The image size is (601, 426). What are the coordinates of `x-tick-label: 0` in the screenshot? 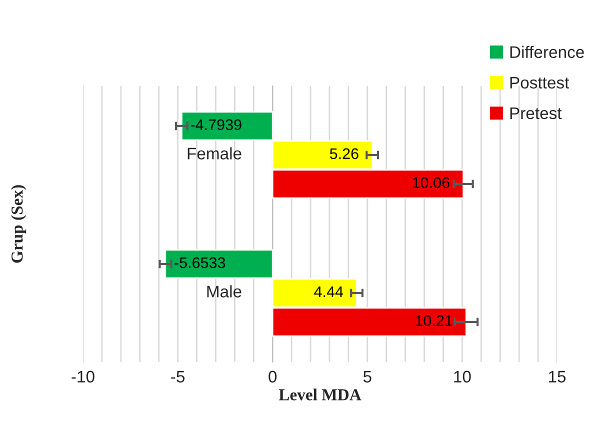 It's located at (272, 376).